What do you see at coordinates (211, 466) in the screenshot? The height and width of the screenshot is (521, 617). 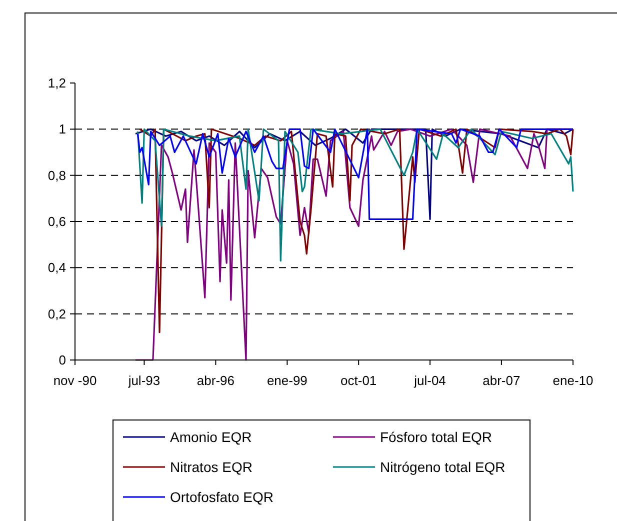 I see `legend-label: Nitratos EQR` at bounding box center [211, 466].